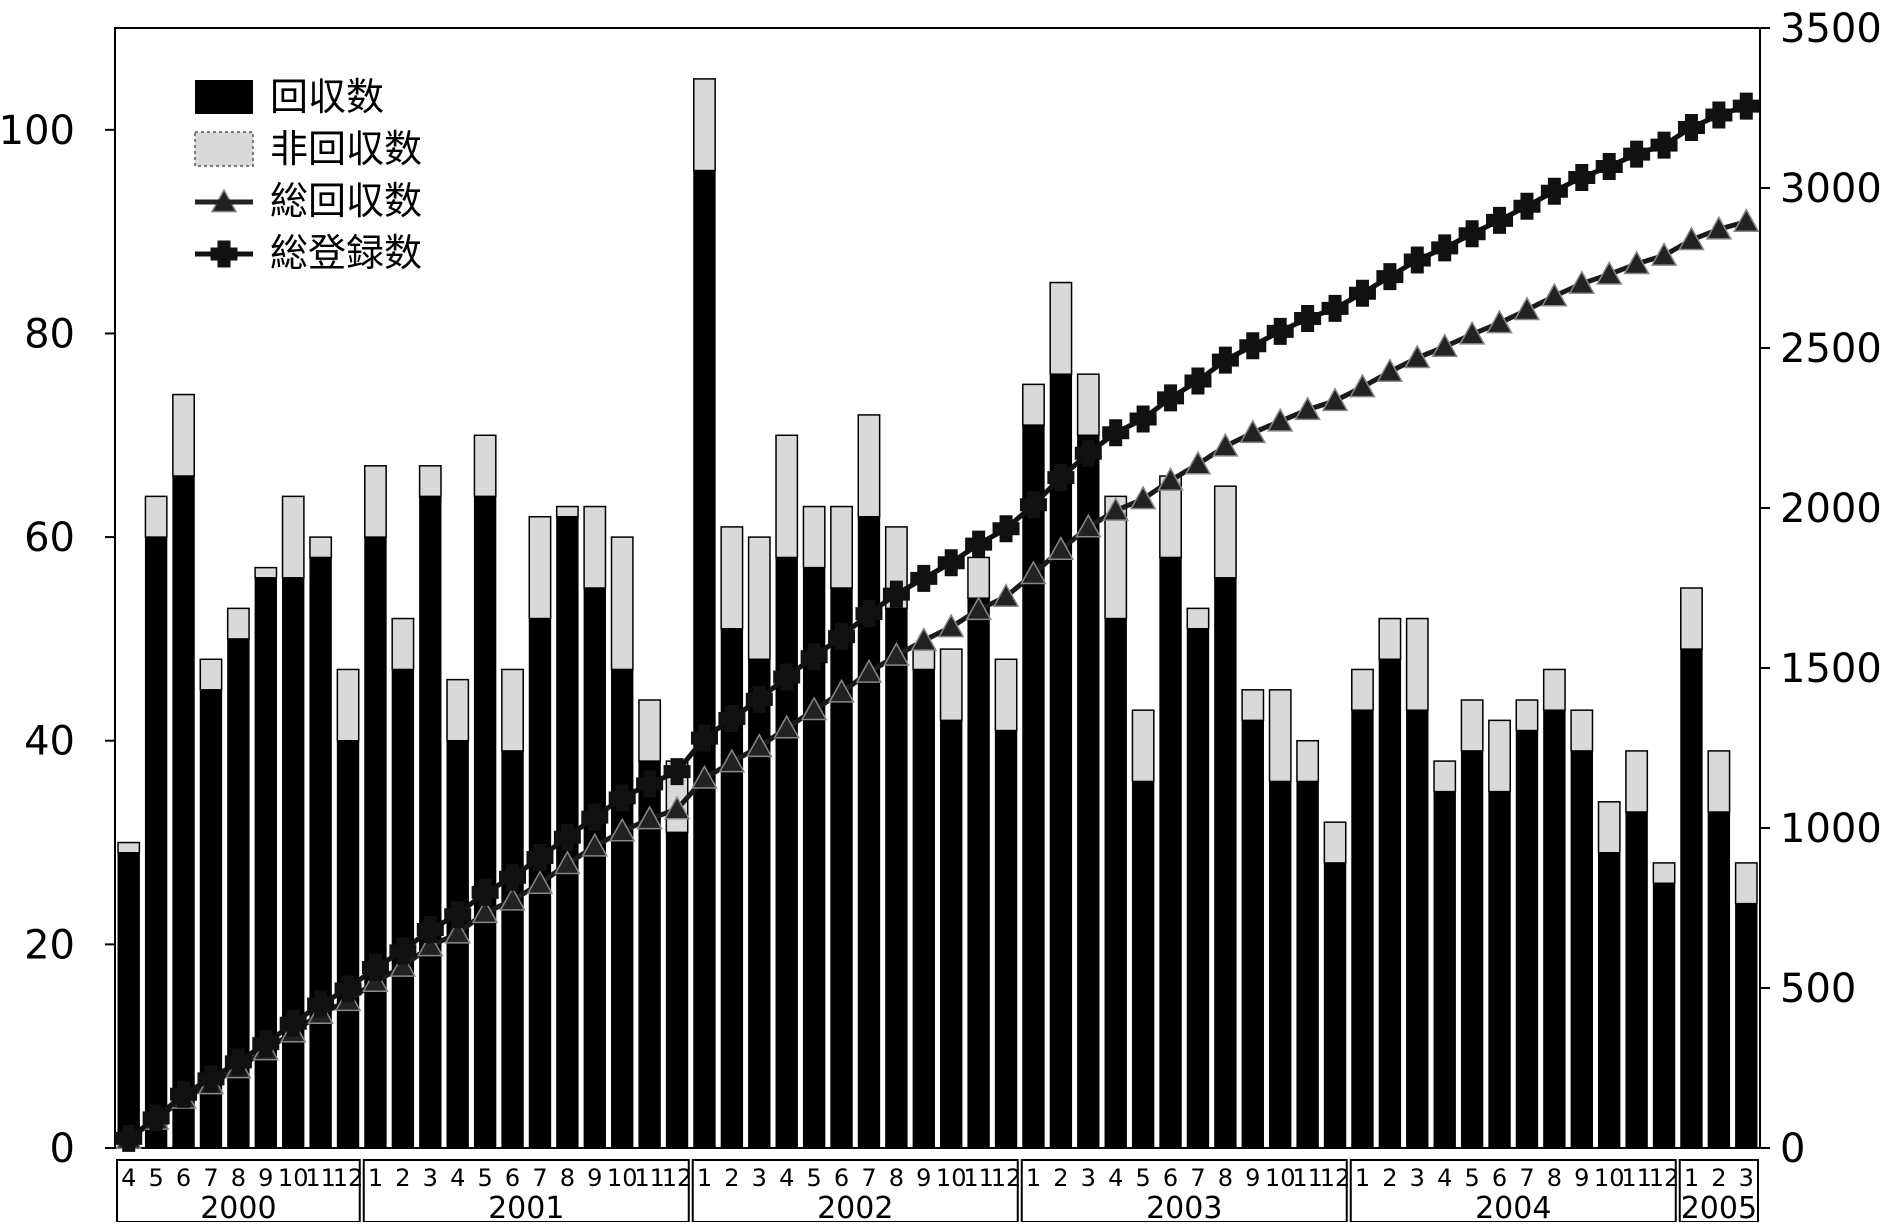  Describe the element at coordinates (265, 1178) in the screenshot. I see `month-tick-label: 9` at that location.